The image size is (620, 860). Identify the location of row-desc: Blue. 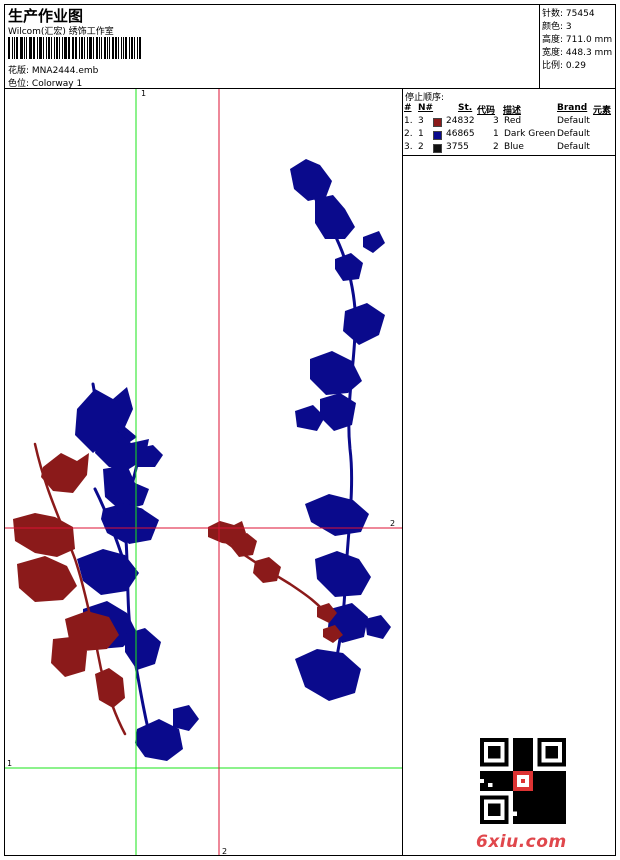
(514, 147).